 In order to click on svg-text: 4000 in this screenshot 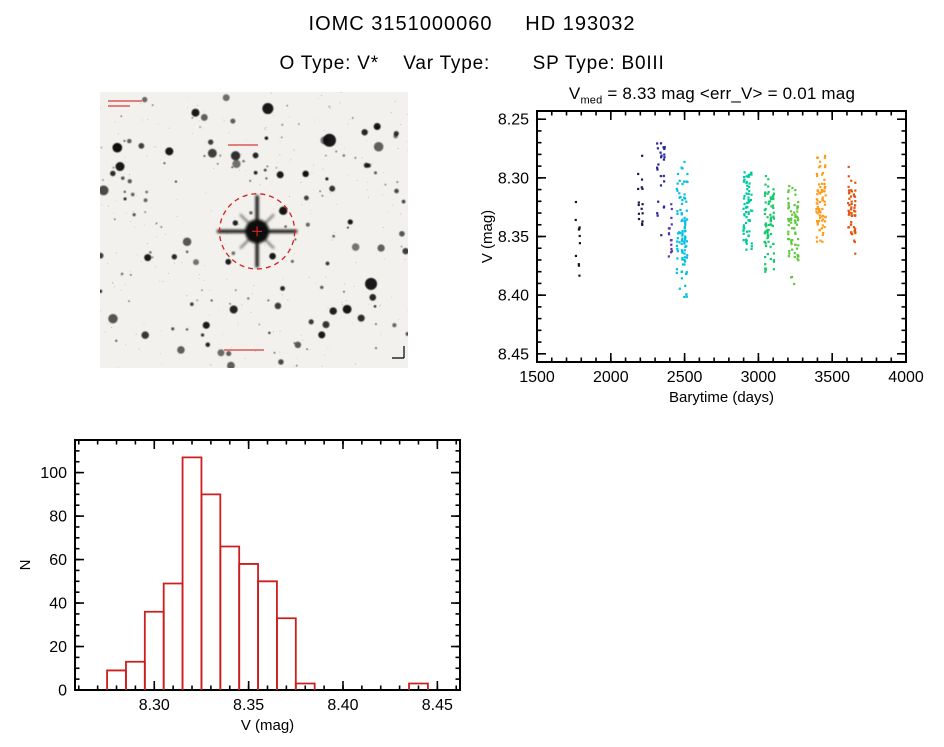, I will do `click(906, 377)`.